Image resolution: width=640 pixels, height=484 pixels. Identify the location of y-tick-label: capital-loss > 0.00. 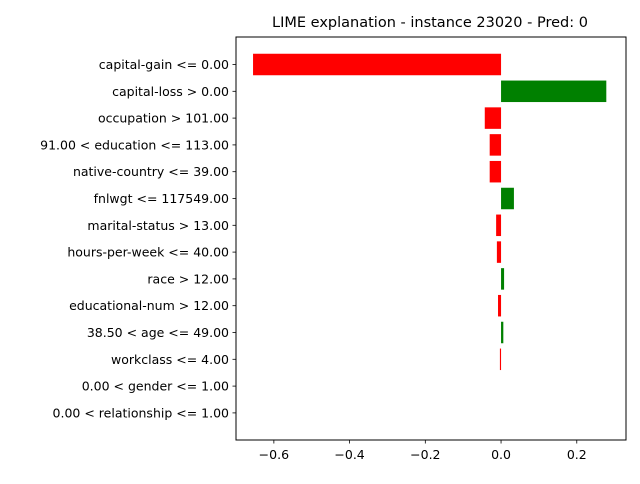
(170, 91).